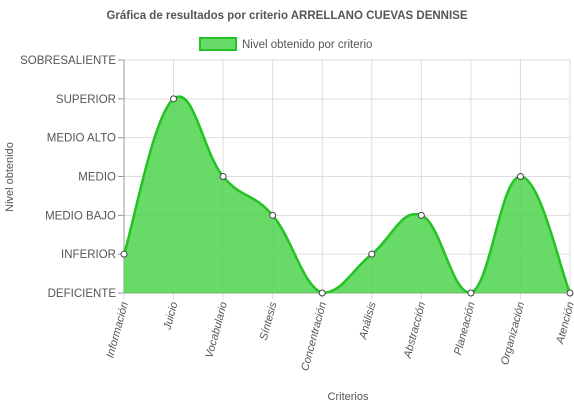 This screenshot has height=406, width=574. What do you see at coordinates (97, 178) in the screenshot?
I see `y-tick-label: MEDIO` at bounding box center [97, 178].